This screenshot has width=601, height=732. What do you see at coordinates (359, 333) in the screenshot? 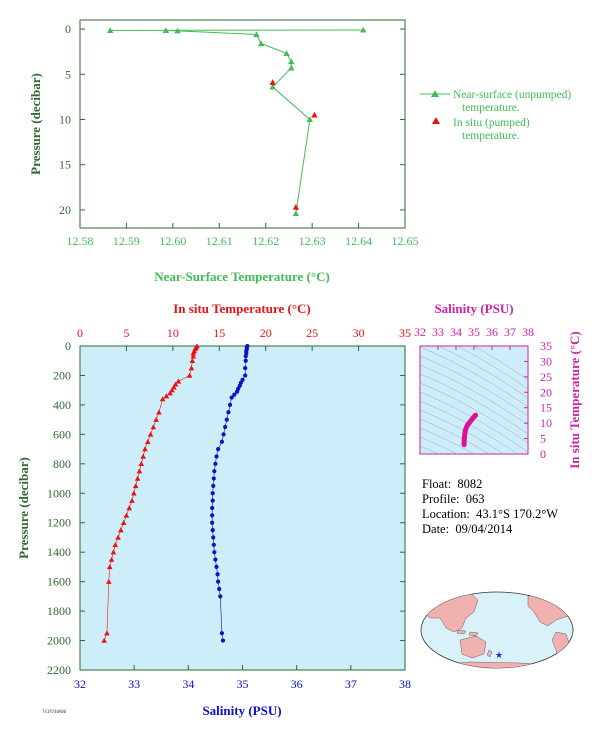
I see `top-tick-label: 30` at bounding box center [359, 333].